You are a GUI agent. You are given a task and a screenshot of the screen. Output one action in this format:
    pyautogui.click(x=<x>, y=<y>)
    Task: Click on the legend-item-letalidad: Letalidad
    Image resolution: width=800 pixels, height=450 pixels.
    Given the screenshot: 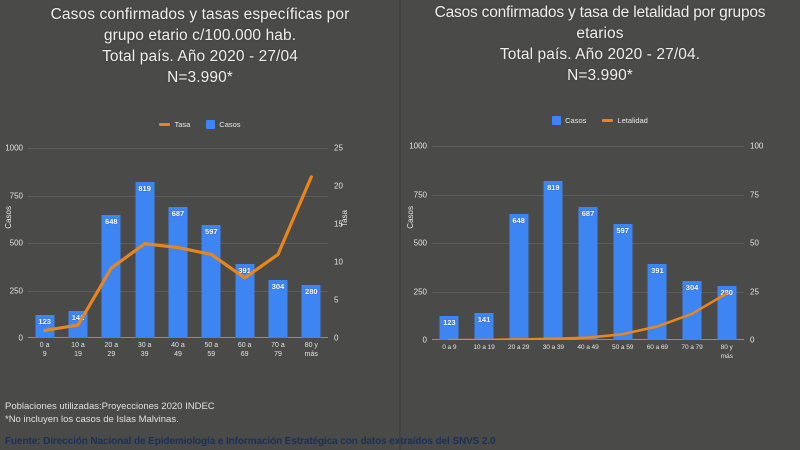 What is the action you would take?
    pyautogui.click(x=625, y=120)
    